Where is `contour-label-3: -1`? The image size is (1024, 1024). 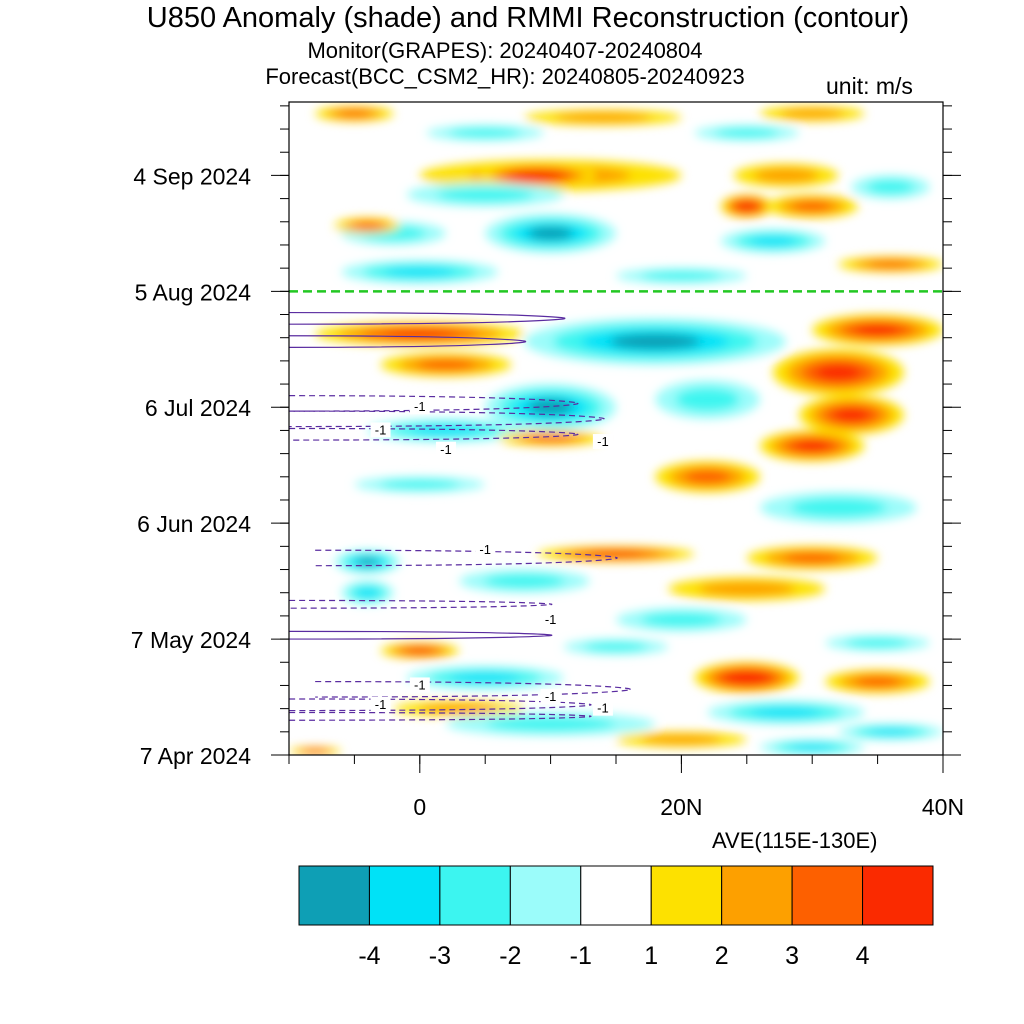
contour-label-3: -1 is located at coordinates (602, 442).